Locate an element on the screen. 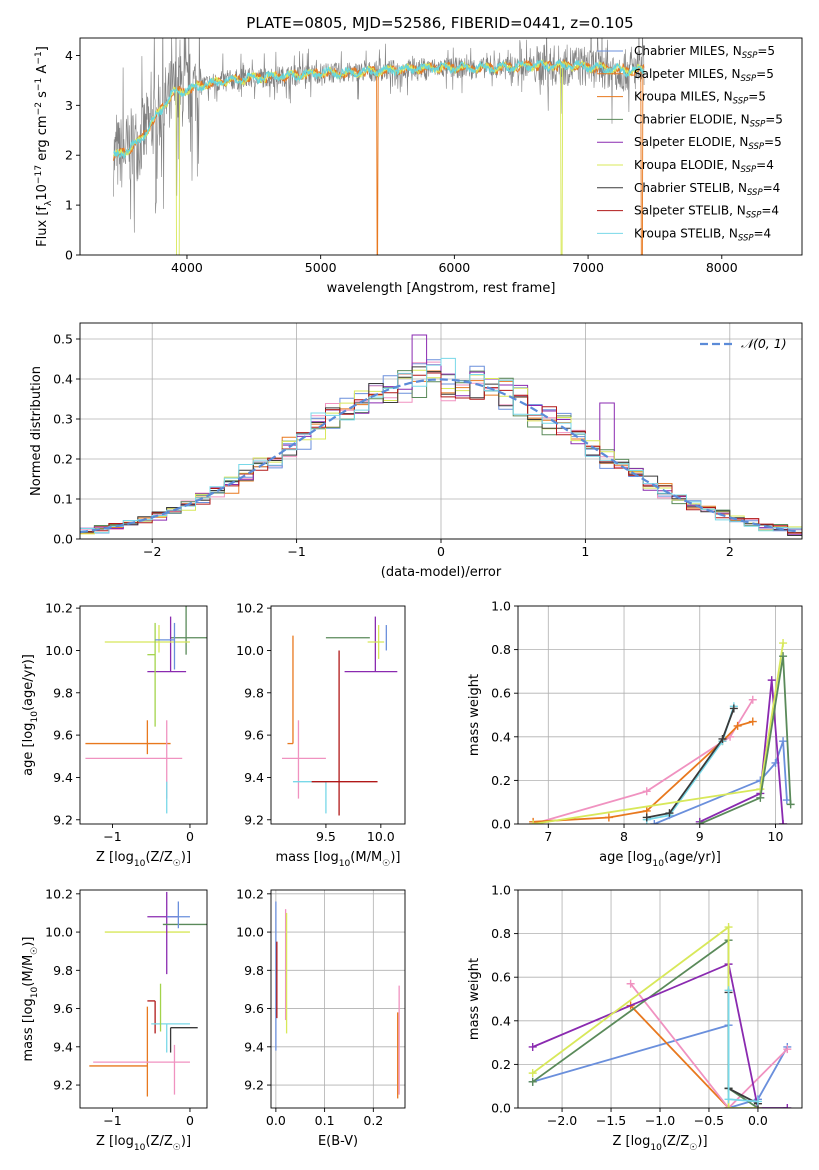 The height and width of the screenshot is (1170, 819). legend-entry: Salpeter MILES, NSSP=5 is located at coordinates (704, 75).